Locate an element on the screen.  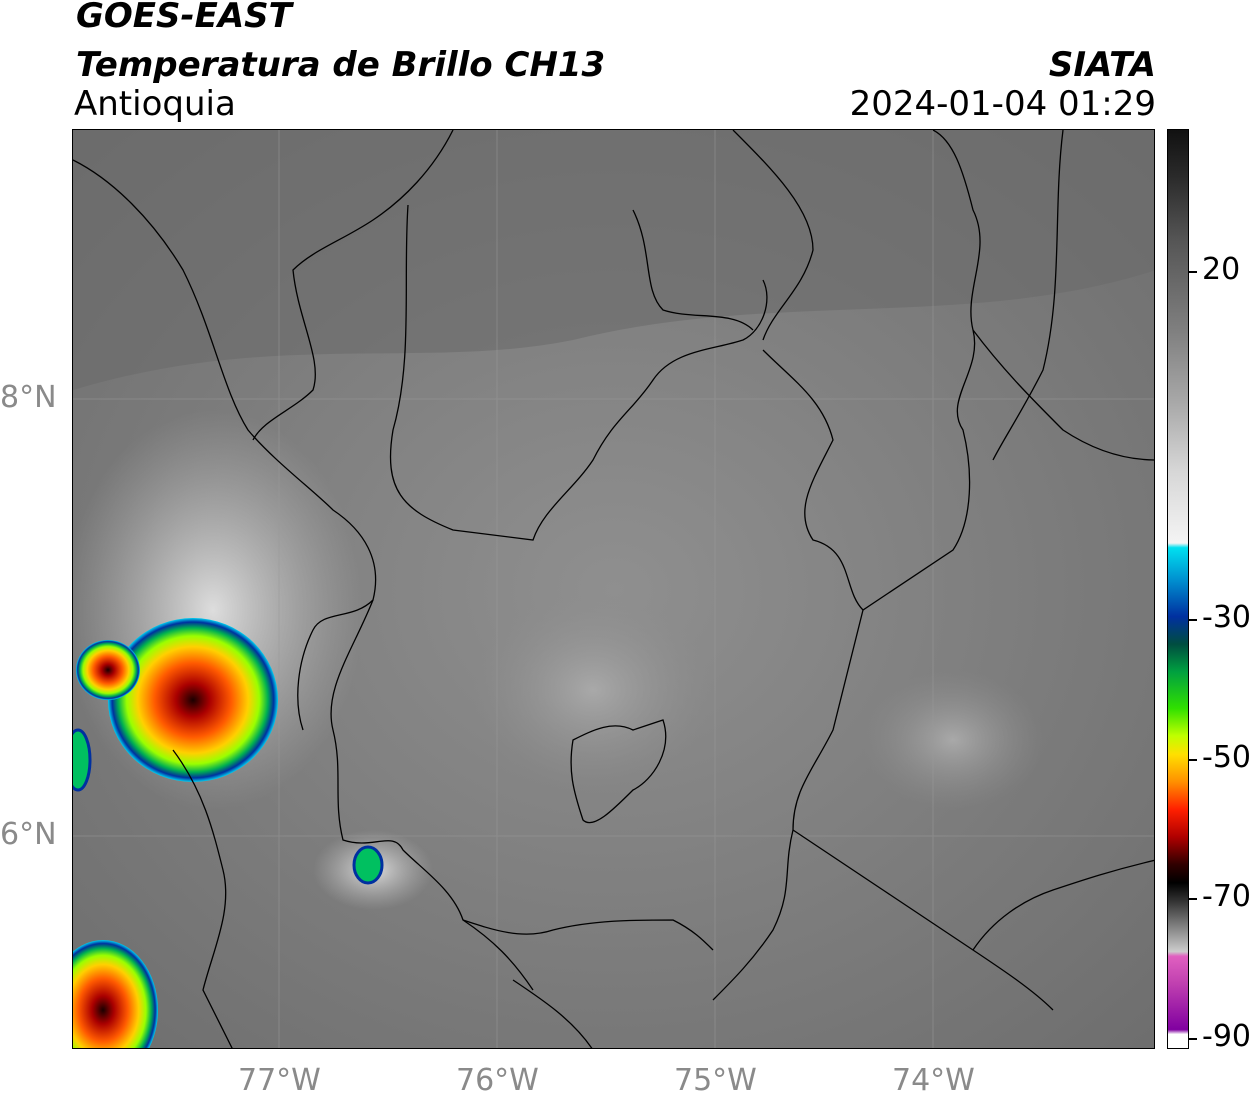
colorbar-tick-label: -30 is located at coordinates (1226, 617).